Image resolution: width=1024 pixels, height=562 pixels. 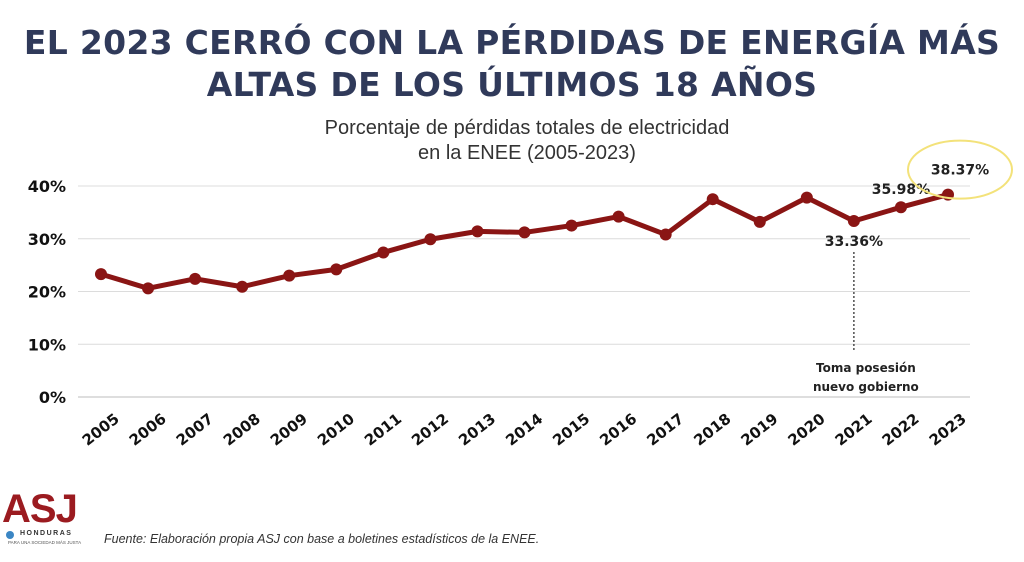 I want to click on y-tick-label: 20%, so click(x=47, y=292).